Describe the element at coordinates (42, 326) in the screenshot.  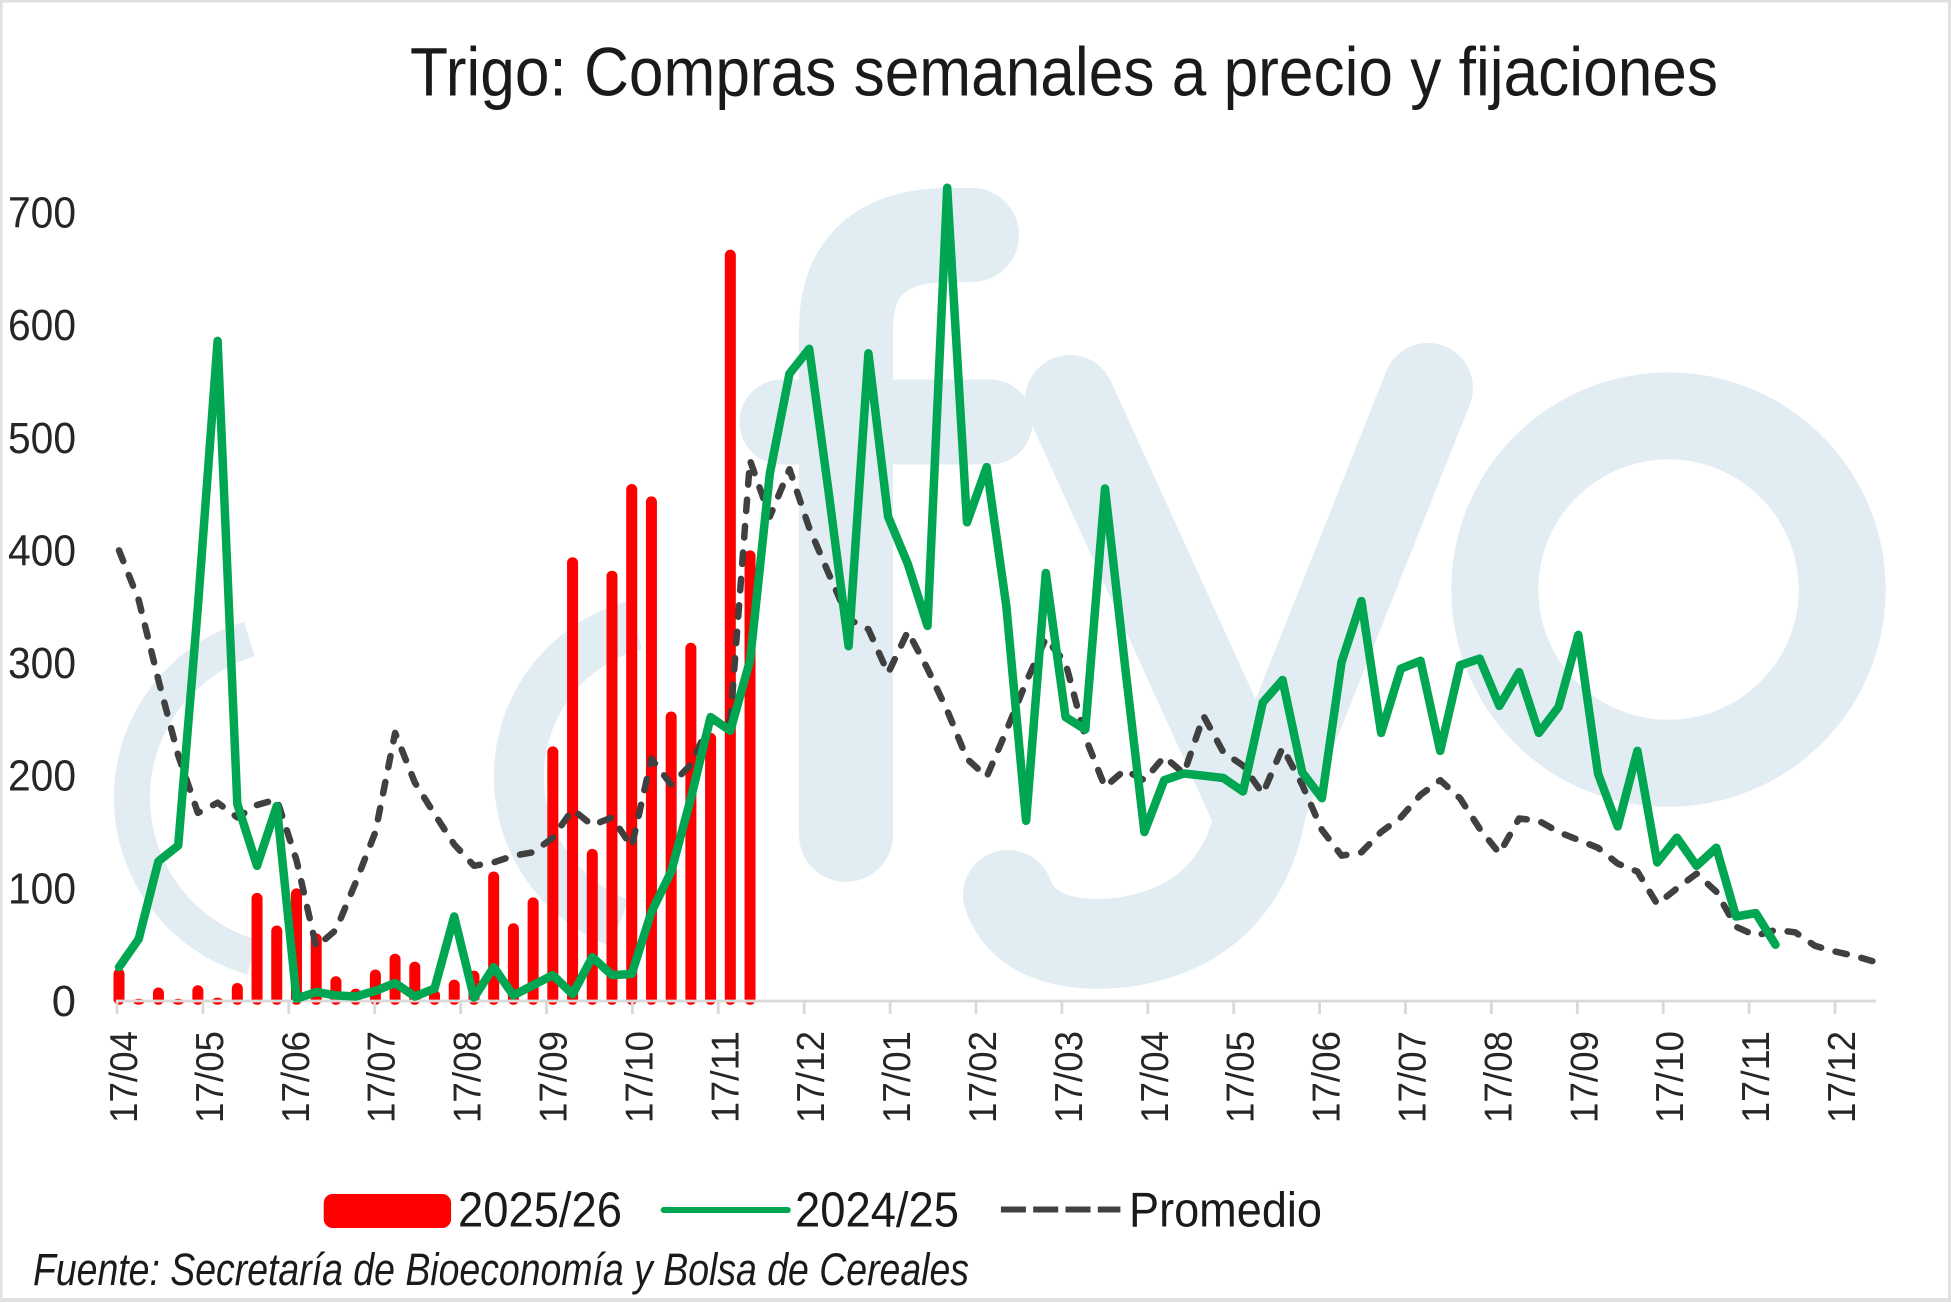
I see `svg-text: 600` at that location.